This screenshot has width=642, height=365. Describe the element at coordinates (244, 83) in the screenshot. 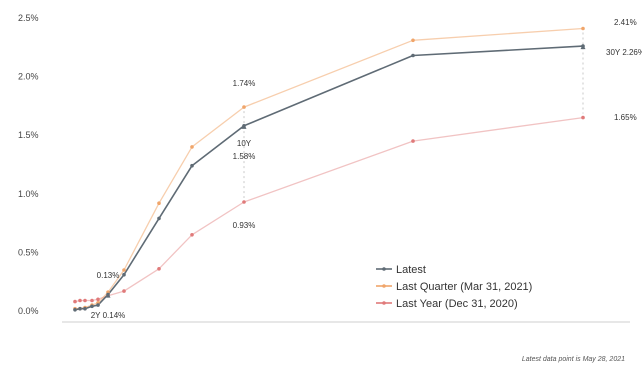

I see `data-label: 1.74%` at that location.